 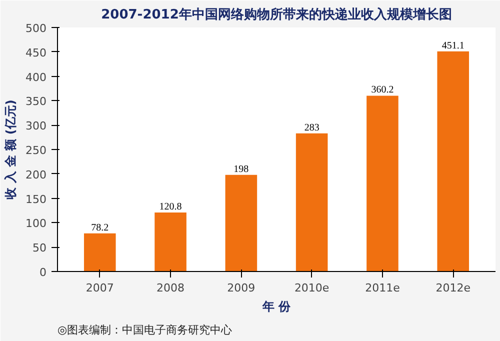 What do you see at coordinates (36, 53) in the screenshot?
I see `y-tick-label: 450` at bounding box center [36, 53].